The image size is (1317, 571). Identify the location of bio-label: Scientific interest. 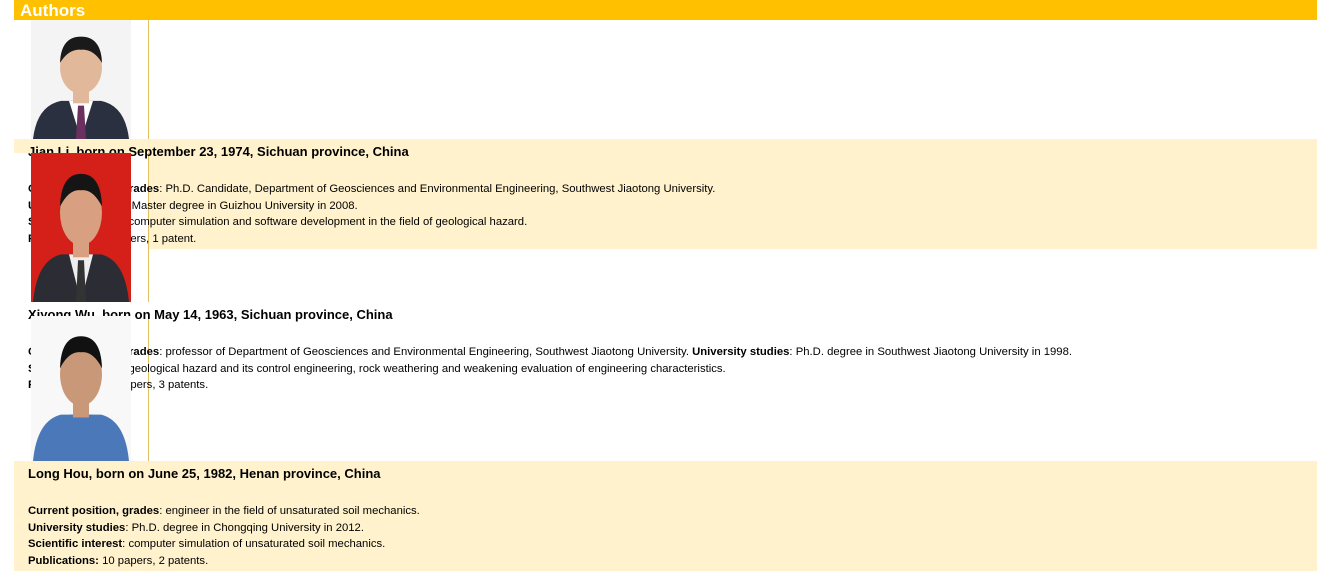
(75, 544).